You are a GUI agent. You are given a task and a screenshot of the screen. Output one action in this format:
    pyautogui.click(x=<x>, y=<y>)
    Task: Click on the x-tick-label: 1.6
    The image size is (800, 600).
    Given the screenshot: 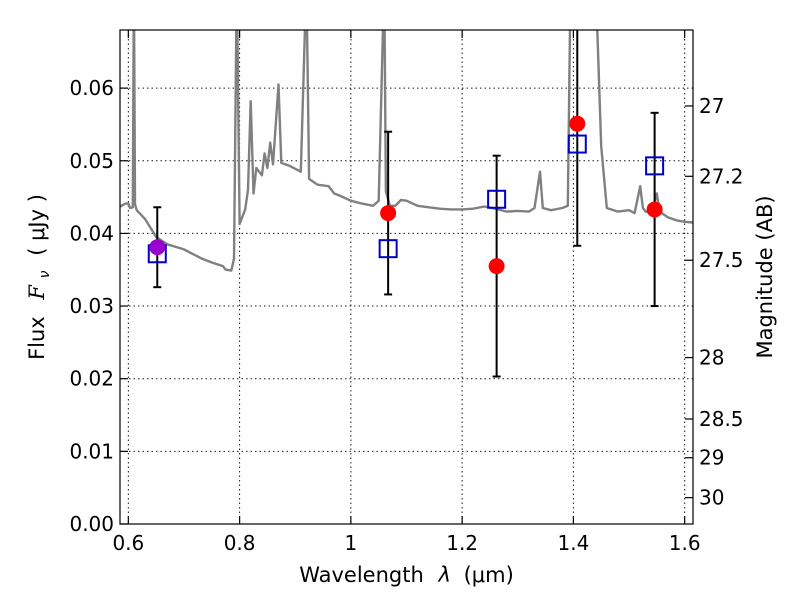 What is the action you would take?
    pyautogui.click(x=685, y=543)
    